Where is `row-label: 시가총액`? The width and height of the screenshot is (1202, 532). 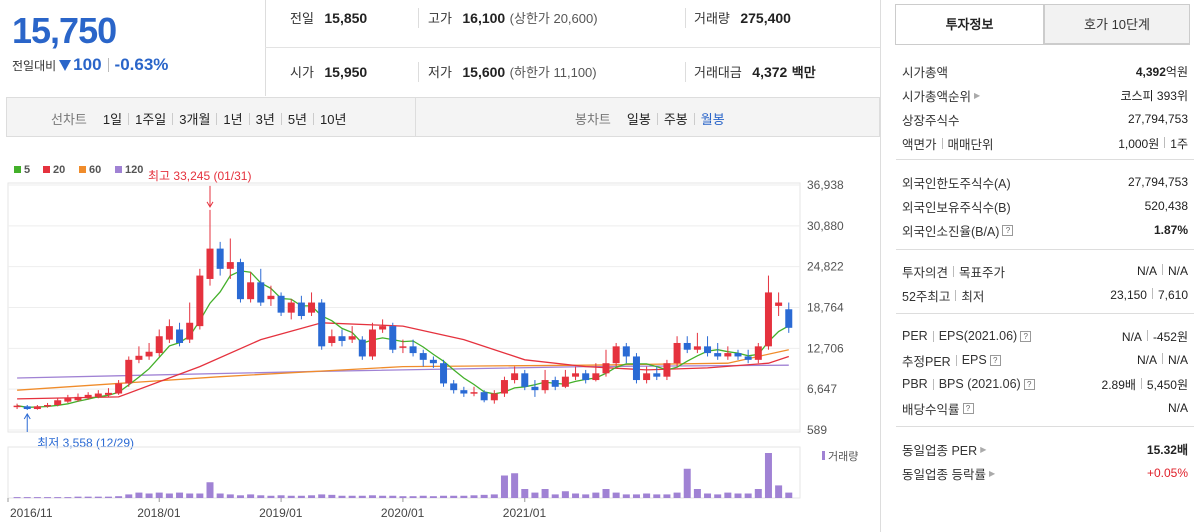 row-label: 시가총액 is located at coordinates (925, 72).